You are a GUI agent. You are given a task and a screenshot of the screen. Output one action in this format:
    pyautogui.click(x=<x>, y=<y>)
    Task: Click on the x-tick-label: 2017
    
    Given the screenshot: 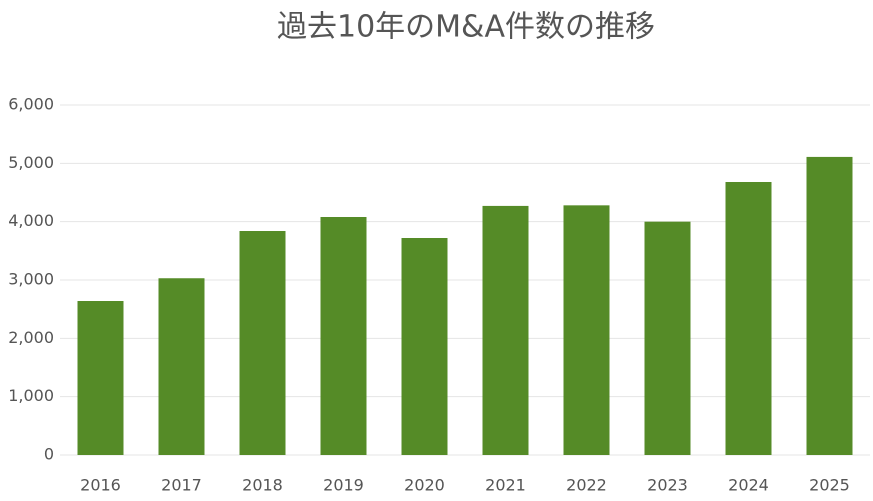 What is the action you would take?
    pyautogui.click(x=181, y=485)
    